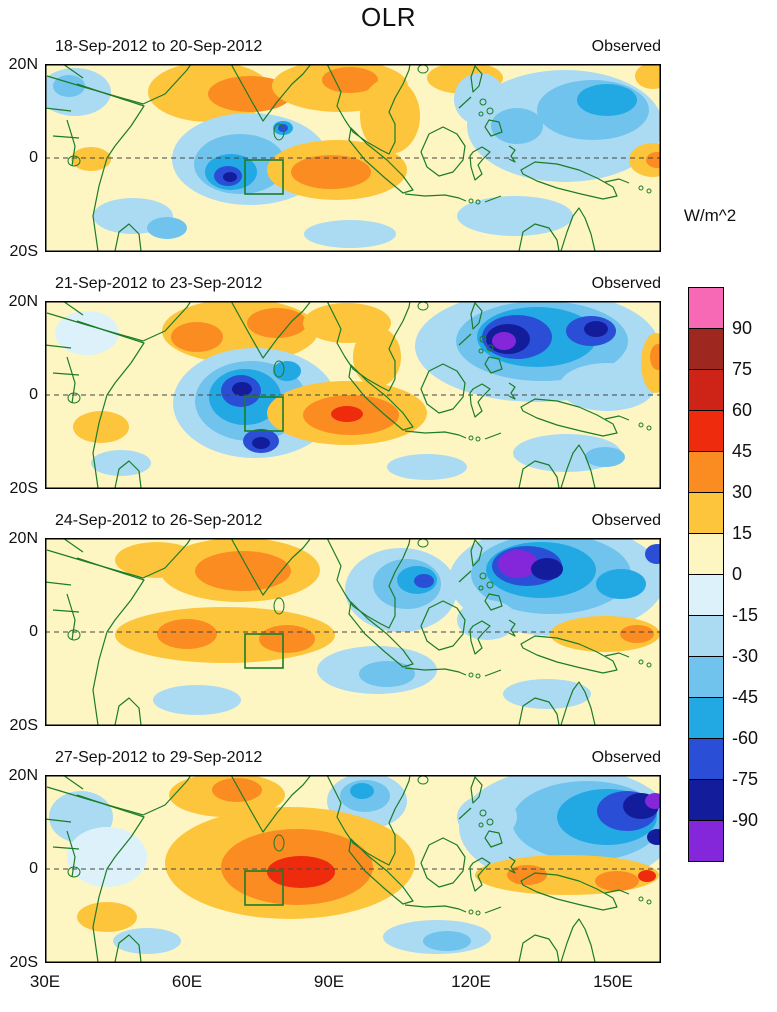 The width and height of the screenshot is (777, 1012). Describe the element at coordinates (745, 779) in the screenshot. I see `colorbar-tick-label: -75` at that location.